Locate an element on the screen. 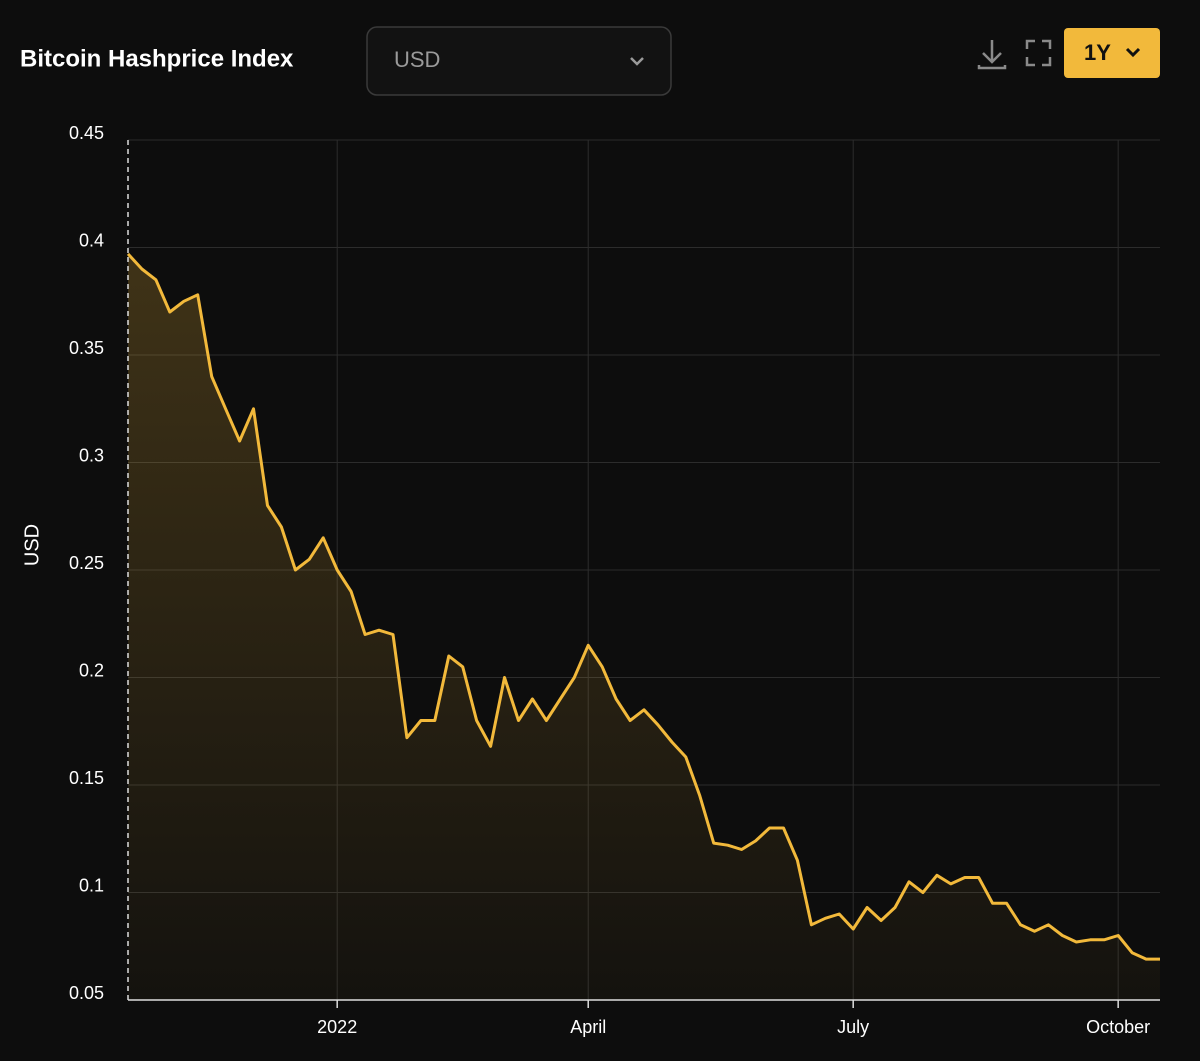  download-icon is located at coordinates (992, 55).